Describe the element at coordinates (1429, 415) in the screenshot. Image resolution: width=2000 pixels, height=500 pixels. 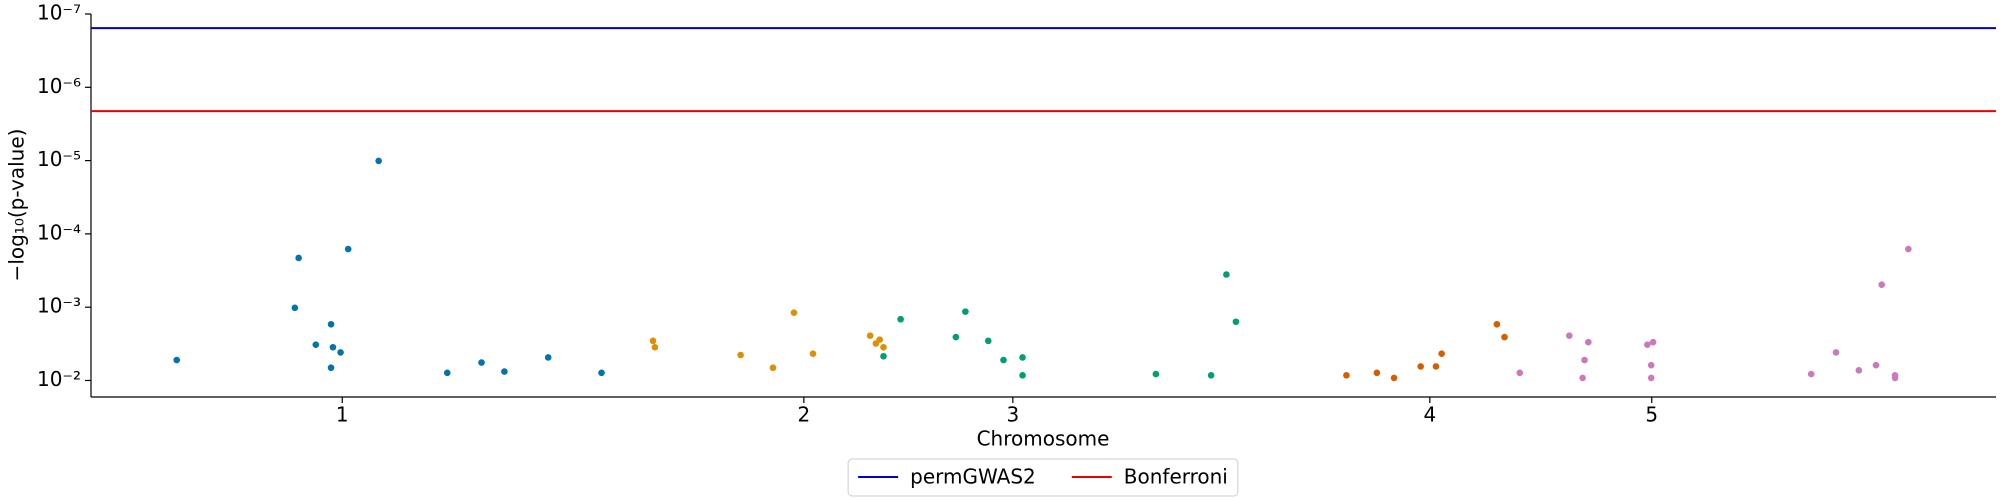
I see `x-tick-label: 4` at that location.